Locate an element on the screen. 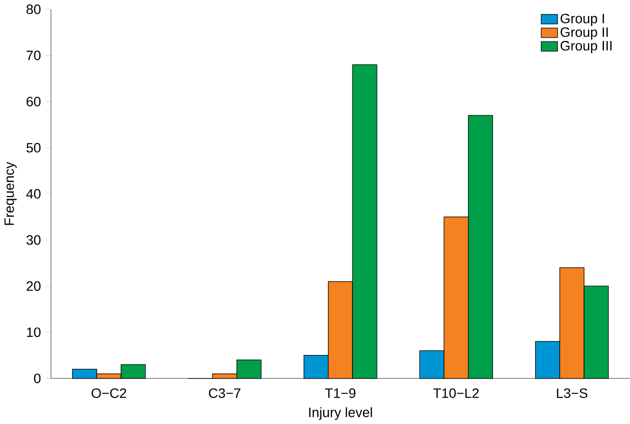 The image size is (630, 424). x-tick-label: T1−9 is located at coordinates (340, 393).